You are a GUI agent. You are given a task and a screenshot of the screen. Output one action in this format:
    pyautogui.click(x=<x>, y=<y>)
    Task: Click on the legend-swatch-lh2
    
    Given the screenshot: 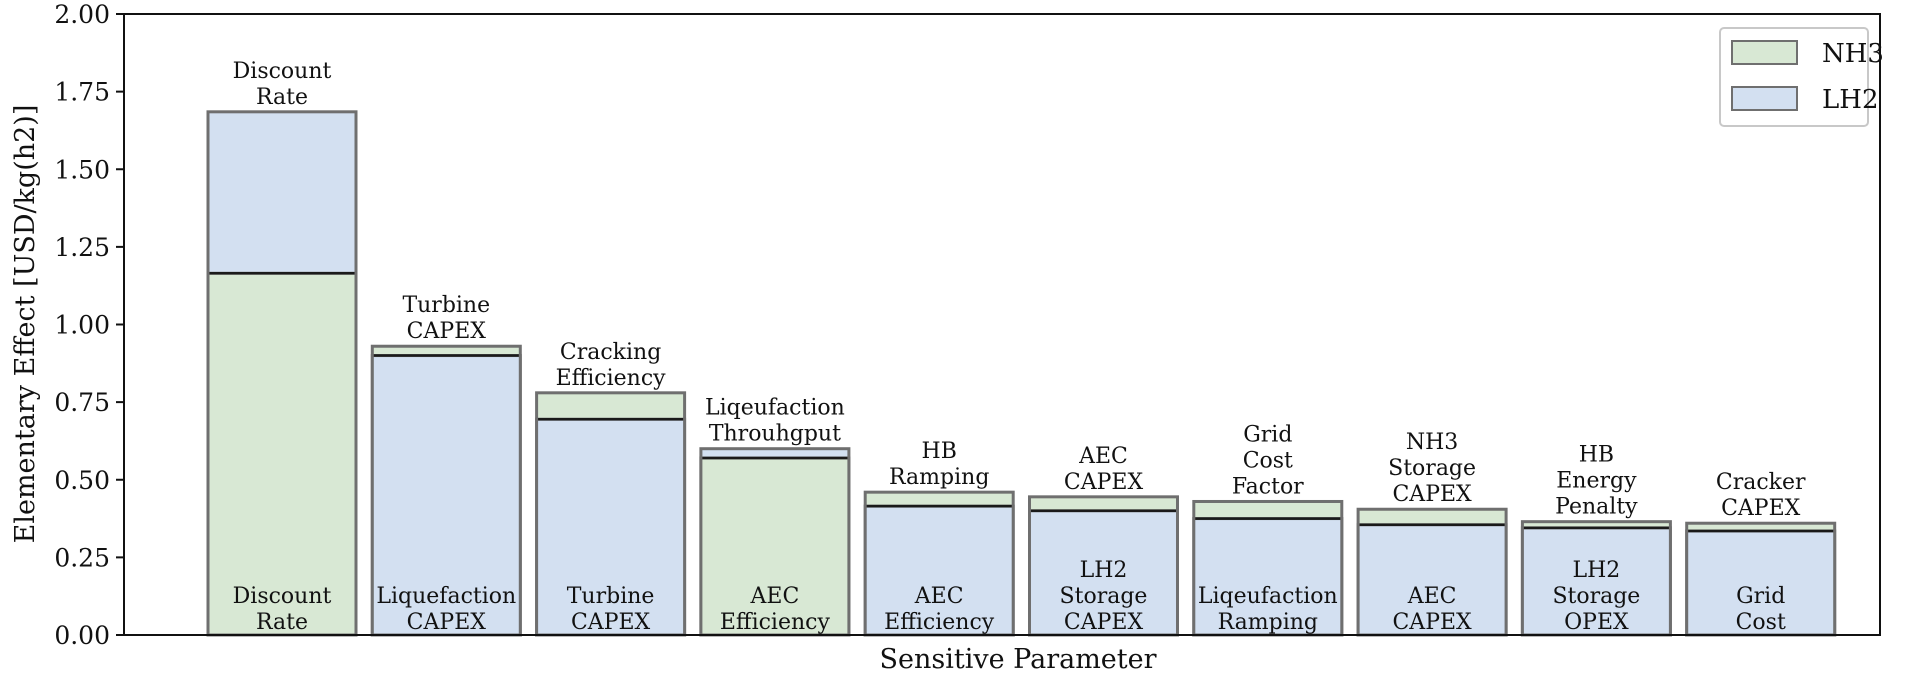 What is the action you would take?
    pyautogui.click(x=1764, y=98)
    